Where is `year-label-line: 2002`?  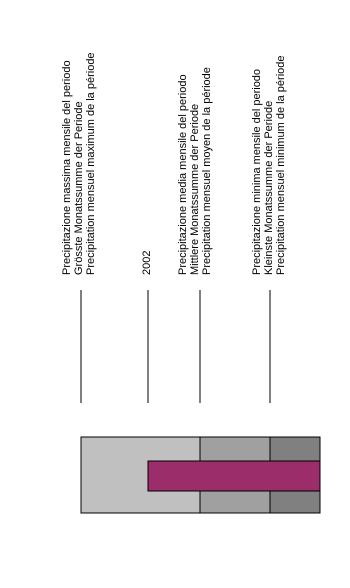 year-label-line: 2002 is located at coordinates (147, 263).